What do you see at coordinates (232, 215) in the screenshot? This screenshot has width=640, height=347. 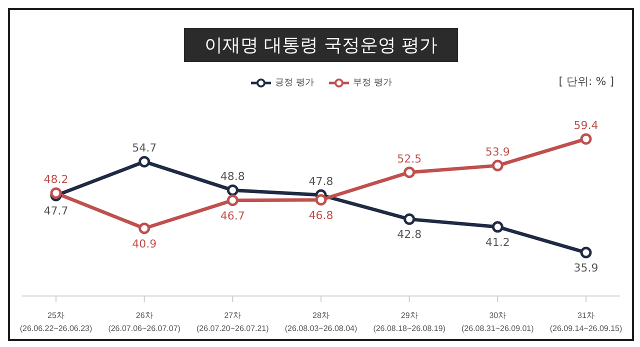 I see `data-label: 46.7` at bounding box center [232, 215].